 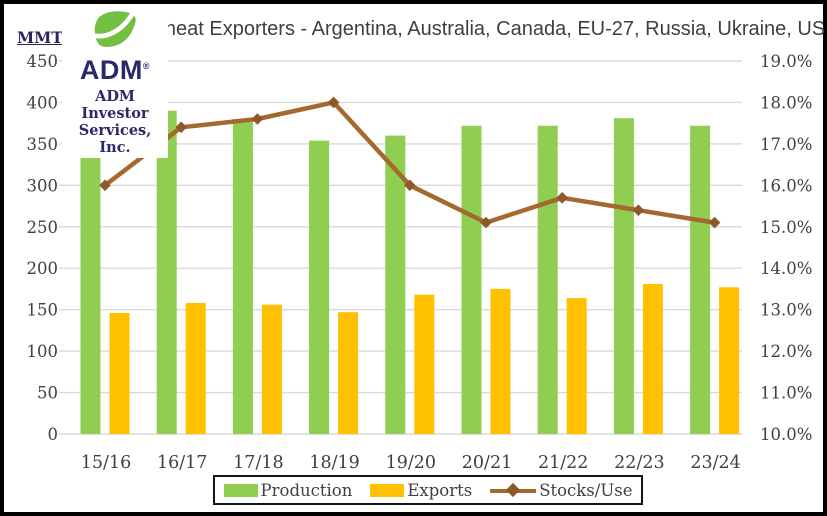 I want to click on left-axis-tick: 400, so click(x=43, y=102).